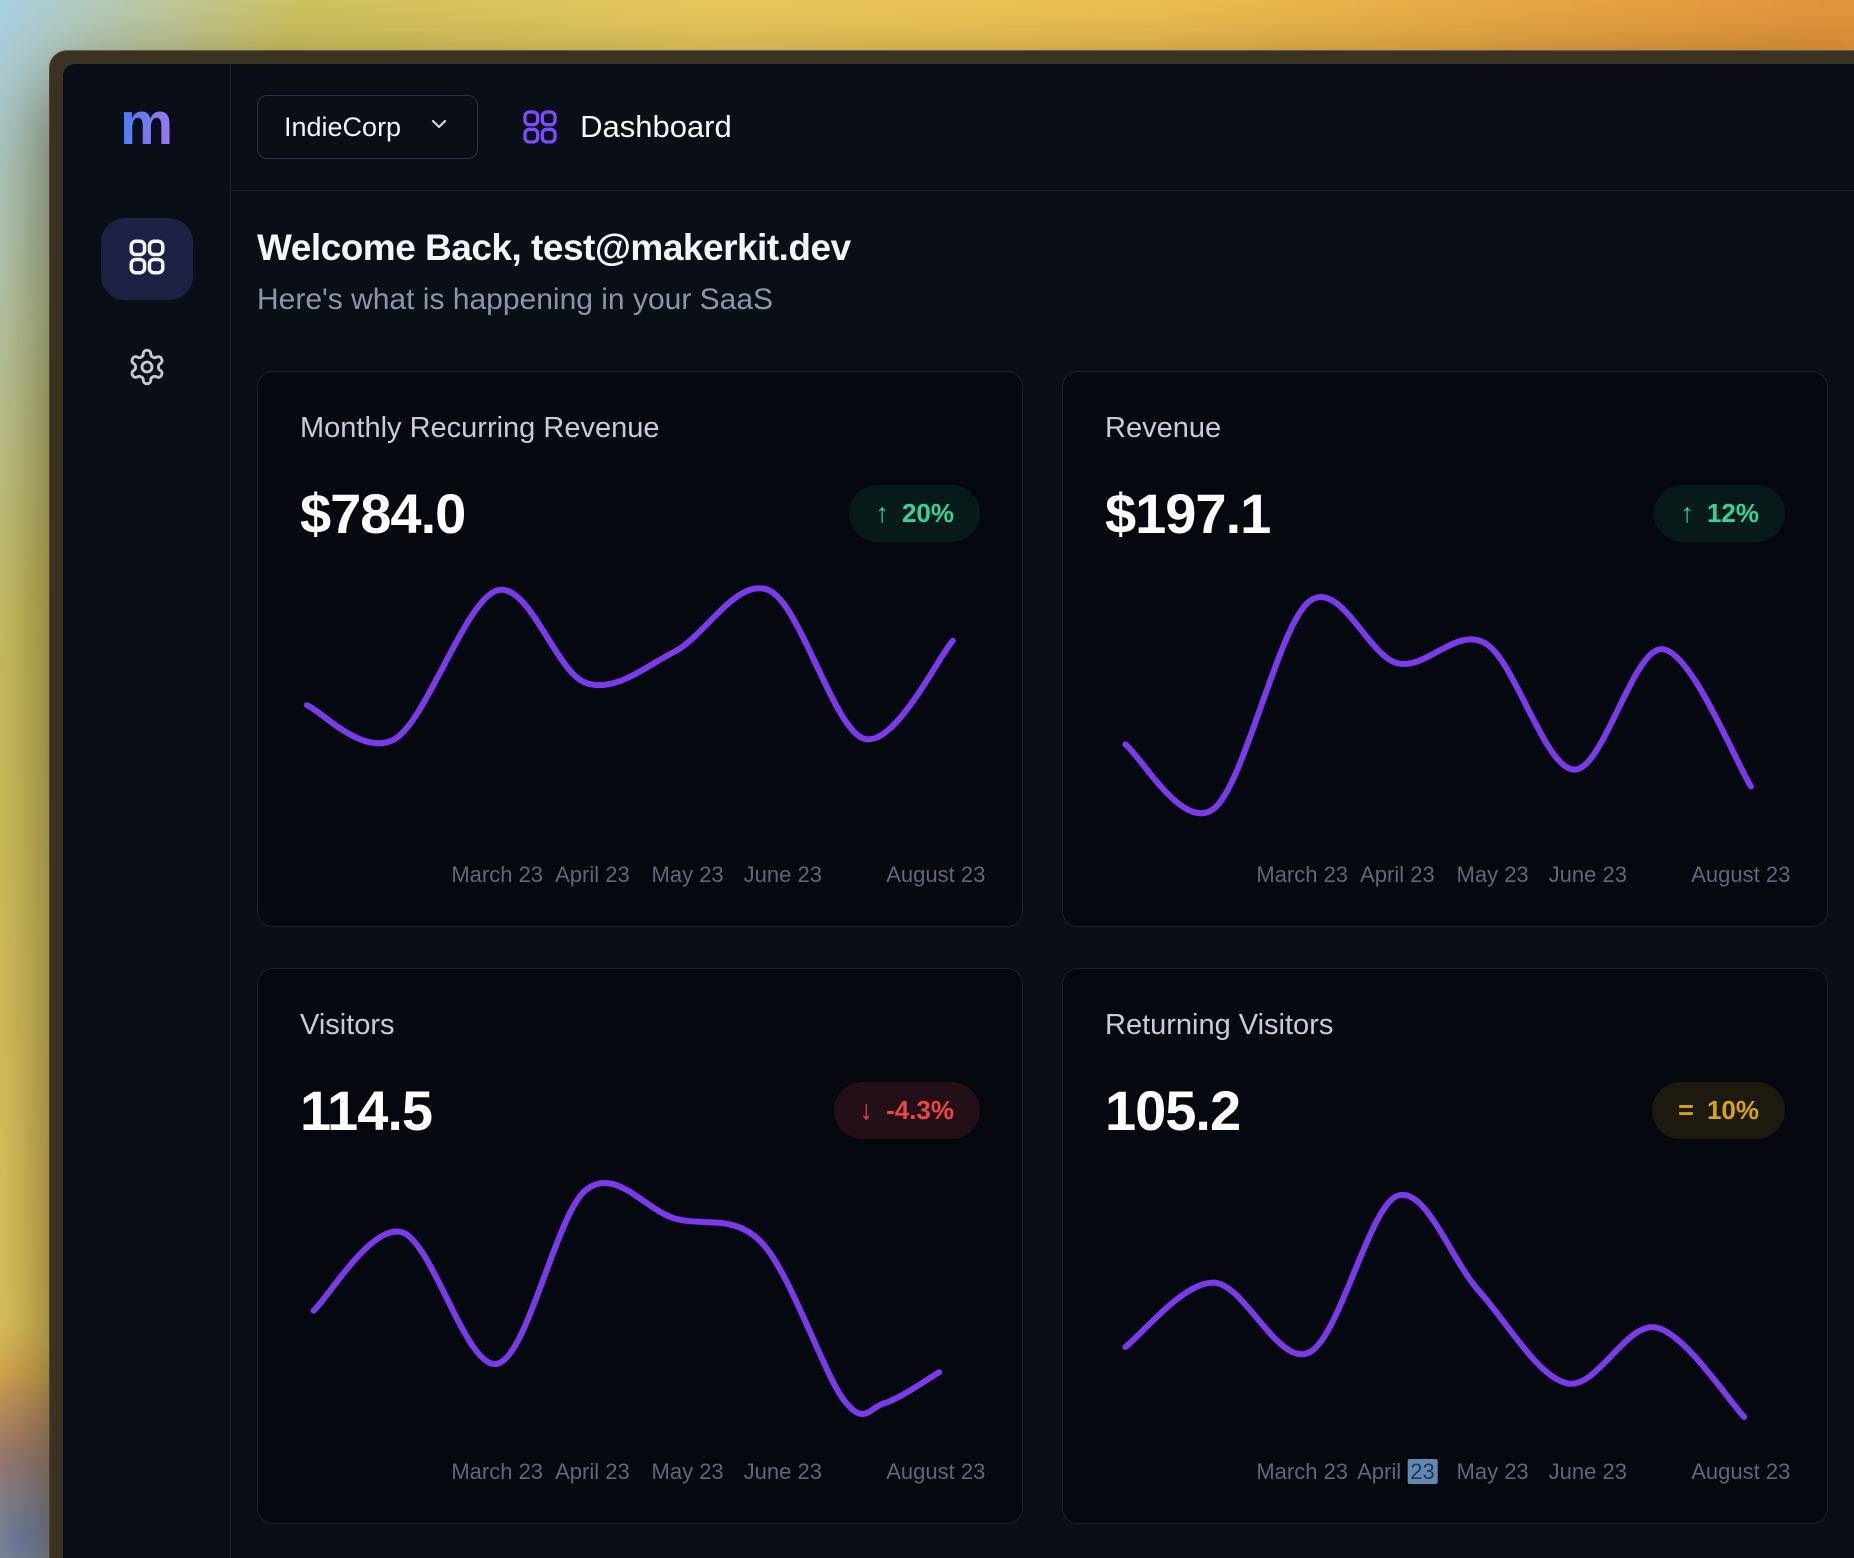 This screenshot has width=1854, height=1558. I want to click on welcome-subtitle: Here's what is happening in your SaaS, so click(515, 299).